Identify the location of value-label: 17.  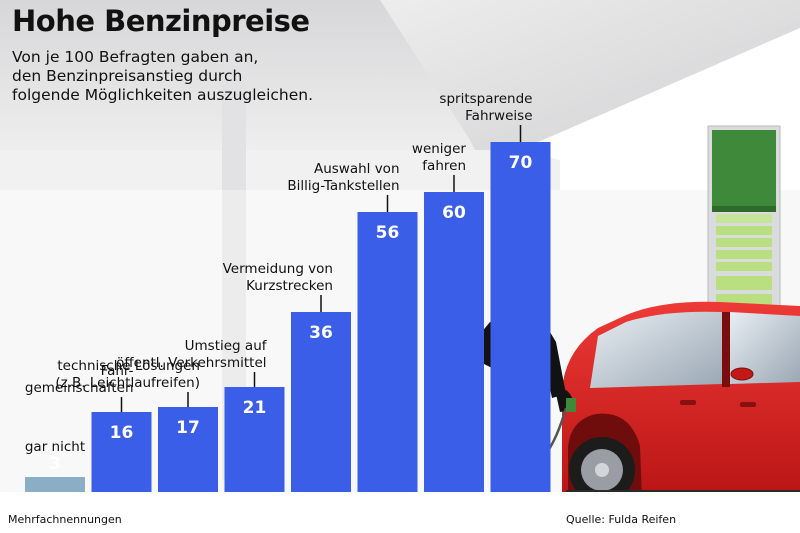
(188, 428).